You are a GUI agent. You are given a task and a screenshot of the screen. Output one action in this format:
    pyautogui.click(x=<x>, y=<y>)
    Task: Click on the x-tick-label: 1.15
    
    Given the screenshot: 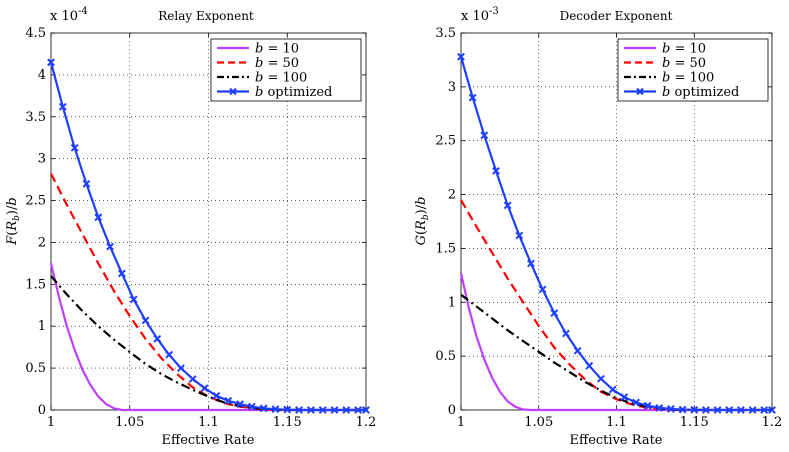 What is the action you would take?
    pyautogui.click(x=287, y=422)
    